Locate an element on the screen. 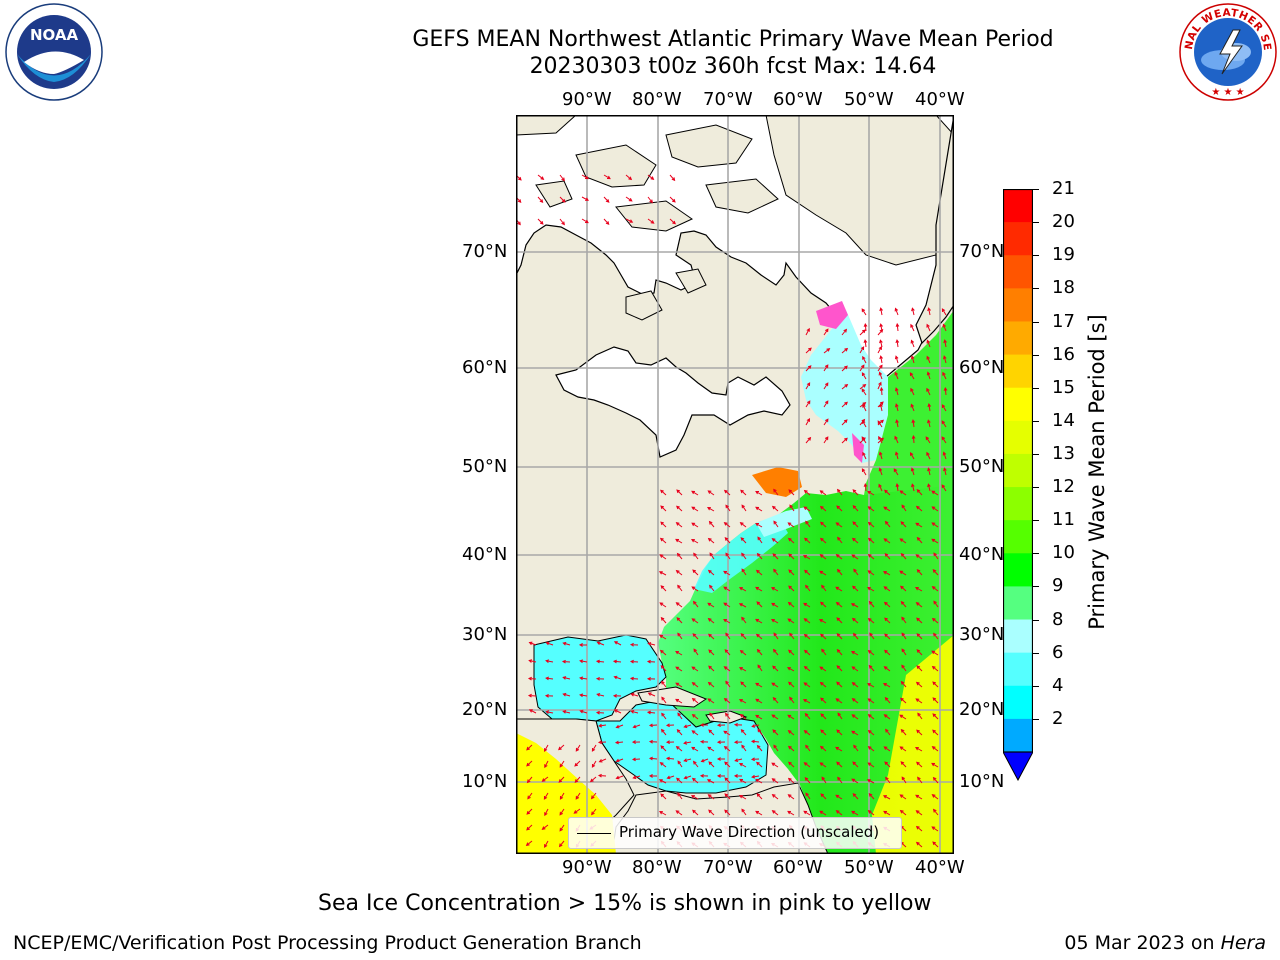 The width and height of the screenshot is (1280, 960). greenland is located at coordinates (934, 230).